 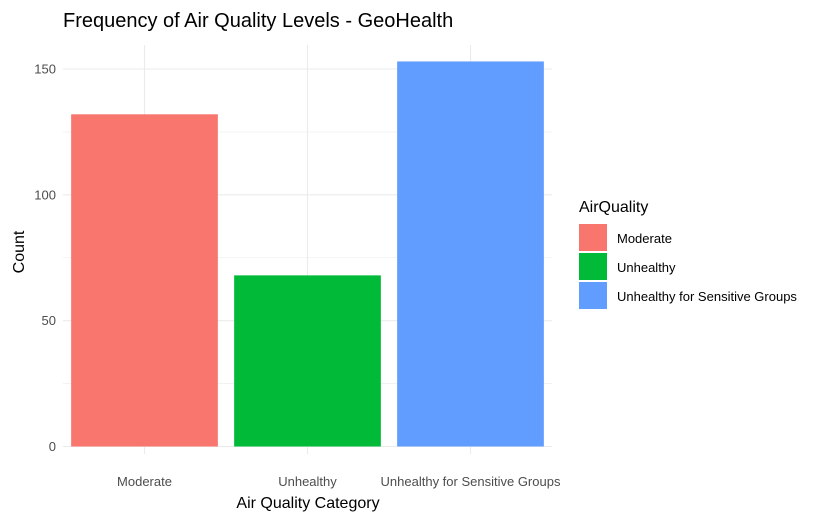 I want to click on x-tick-label: Moderate, so click(x=144, y=481).